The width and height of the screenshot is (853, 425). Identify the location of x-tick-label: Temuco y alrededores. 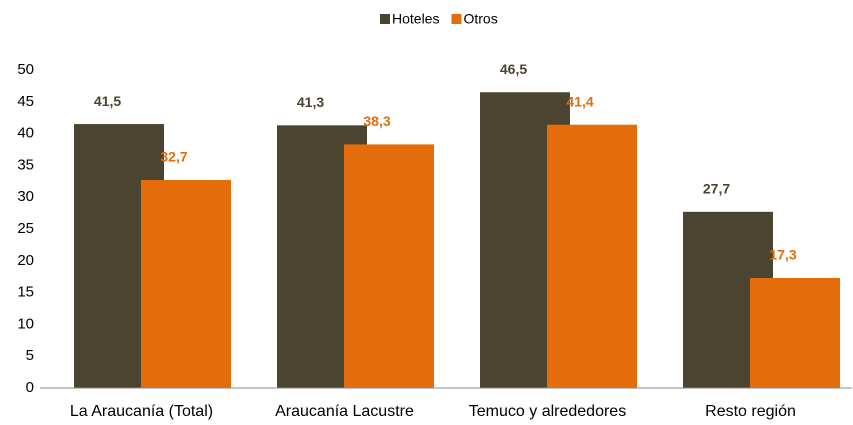
(547, 411).